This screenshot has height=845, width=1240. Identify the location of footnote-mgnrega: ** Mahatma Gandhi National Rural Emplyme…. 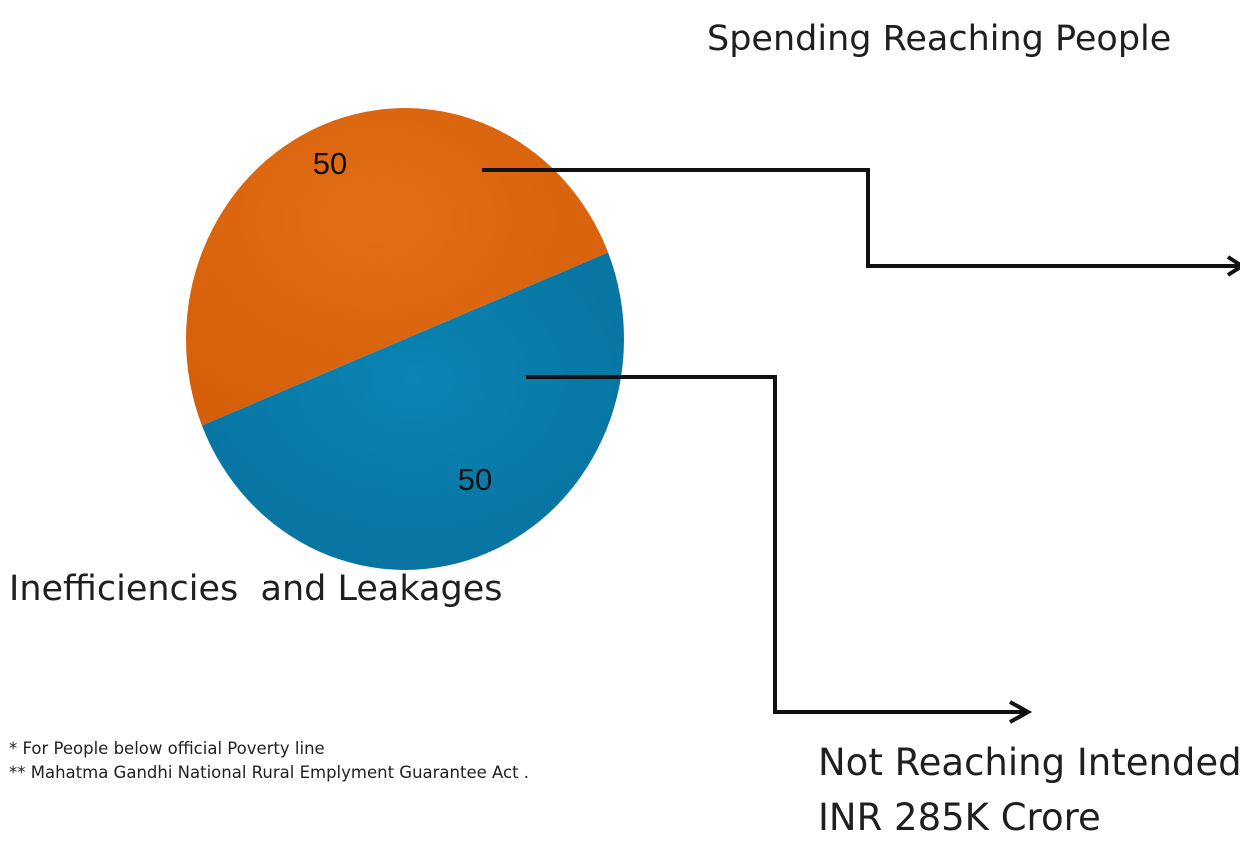
(269, 772).